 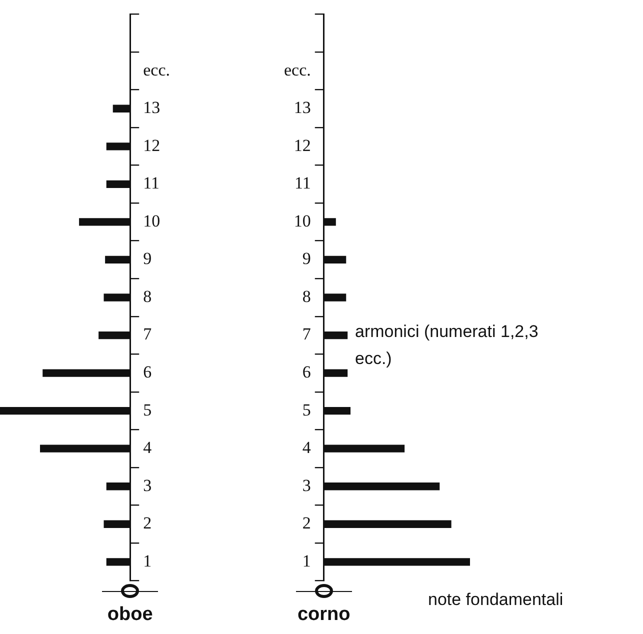 What do you see at coordinates (323, 615) in the screenshot?
I see `x-axis-title: corno` at bounding box center [323, 615].